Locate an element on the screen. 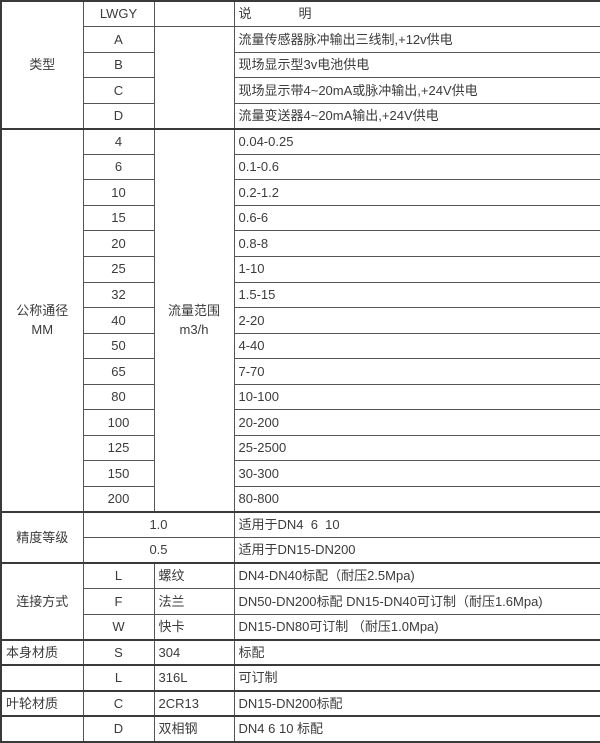  desc-cell: 可订制 is located at coordinates (416, 678).